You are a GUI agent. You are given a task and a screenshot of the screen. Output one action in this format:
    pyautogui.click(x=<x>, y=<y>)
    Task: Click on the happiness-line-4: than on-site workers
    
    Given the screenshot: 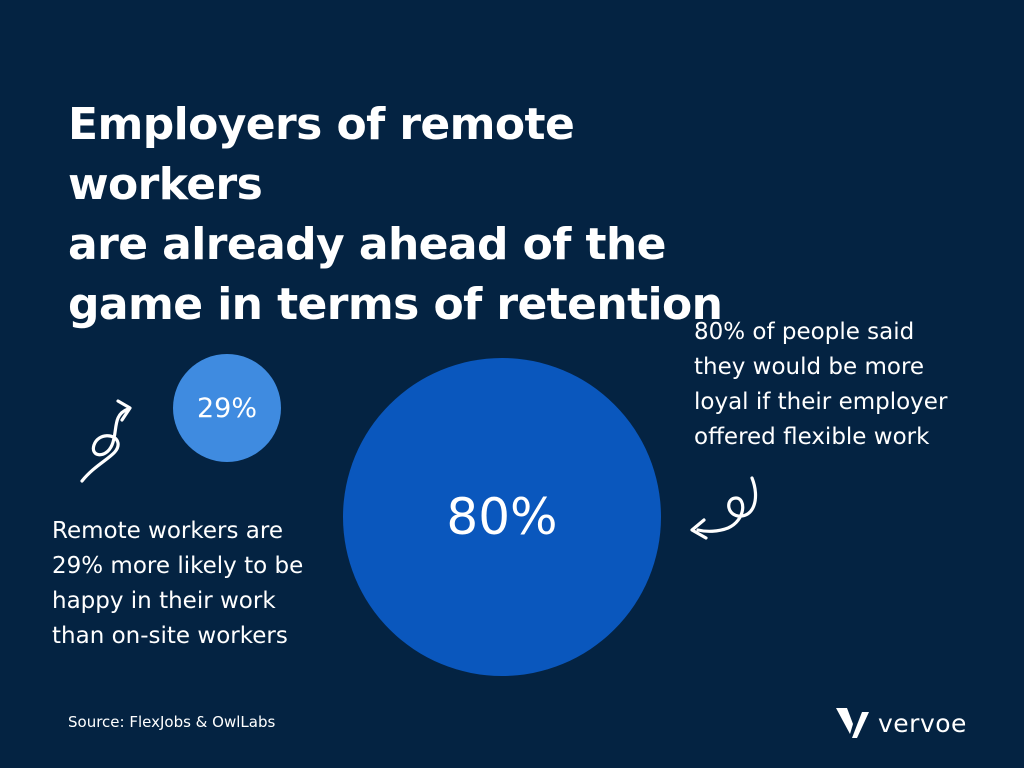 What is the action you would take?
    pyautogui.click(x=170, y=636)
    